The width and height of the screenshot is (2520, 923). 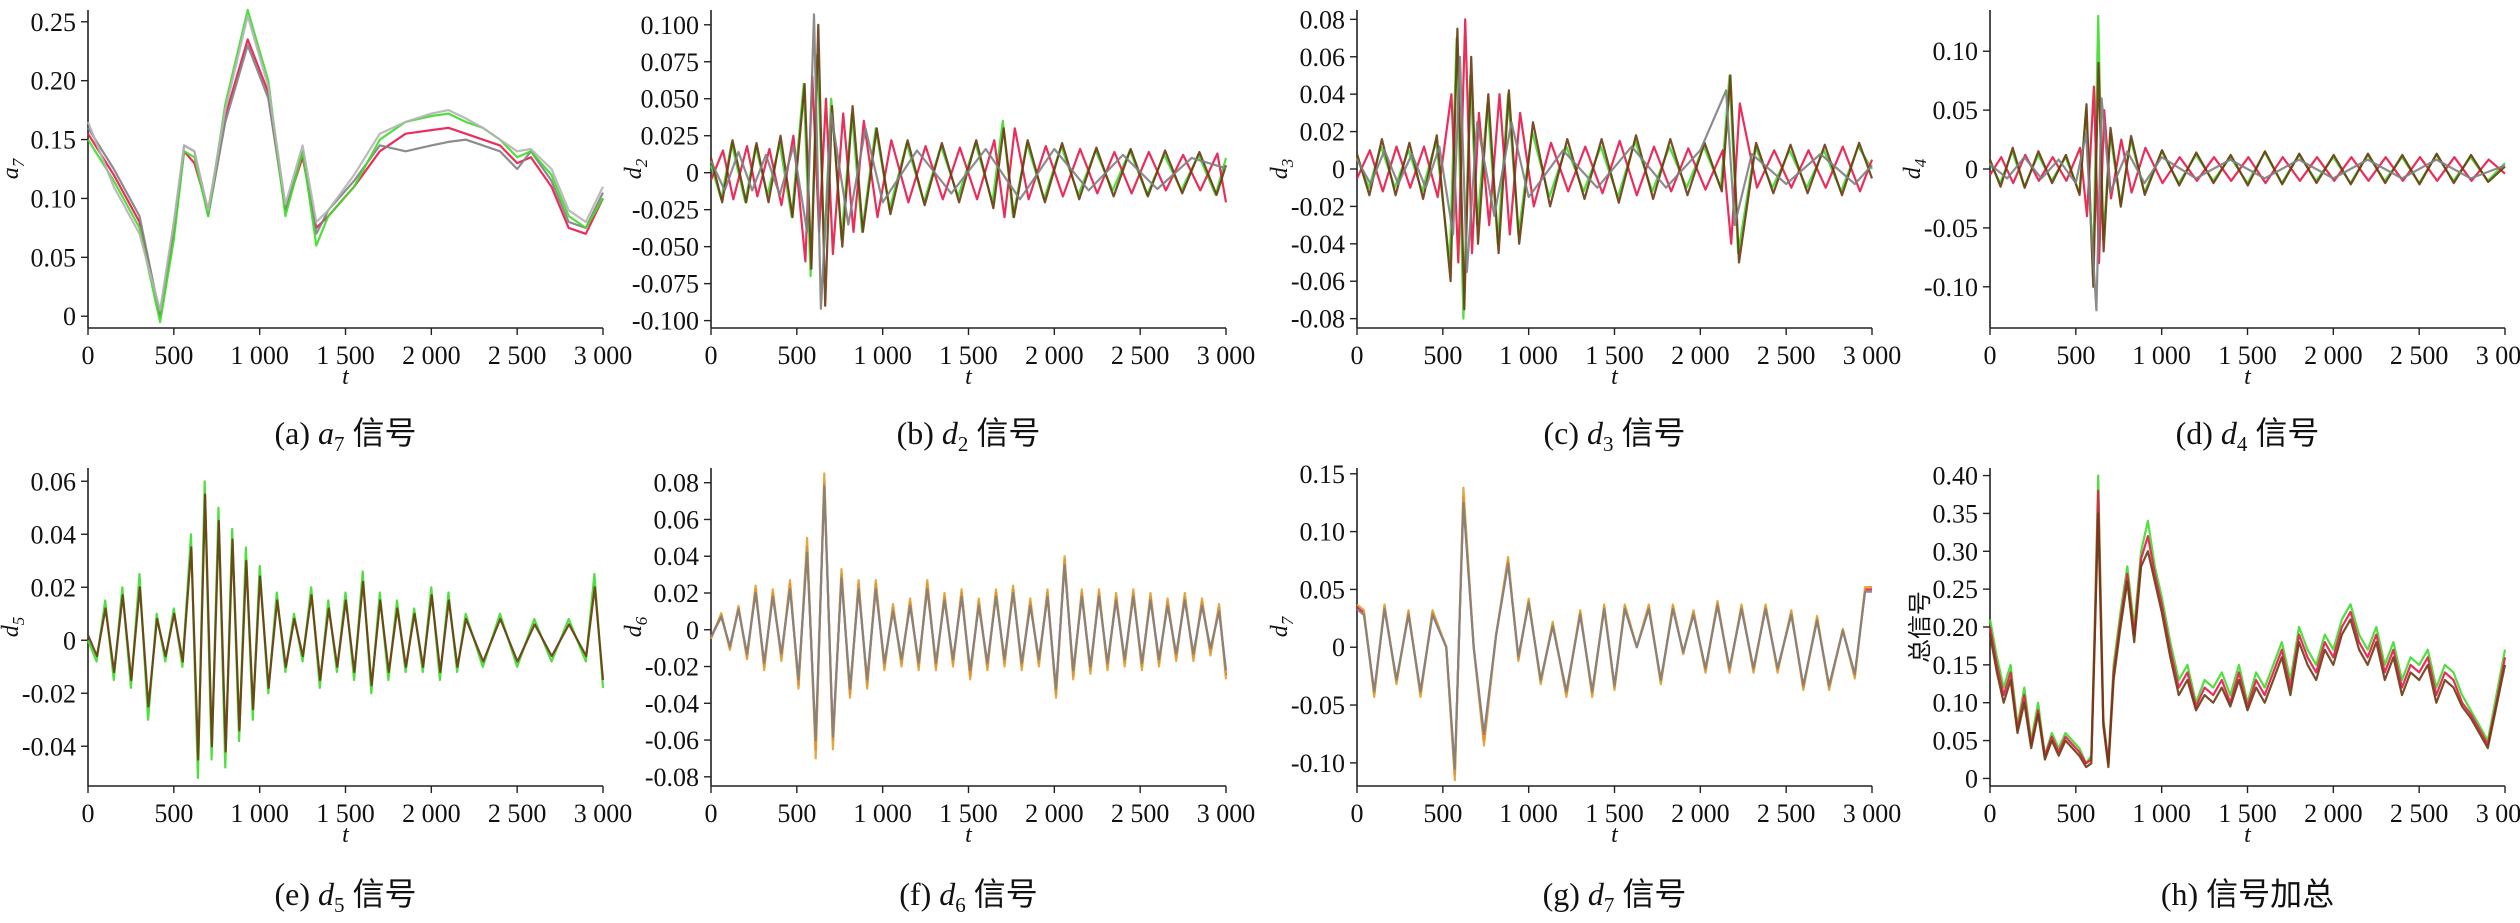 I want to click on caption-sub: 5, so click(x=339, y=905).